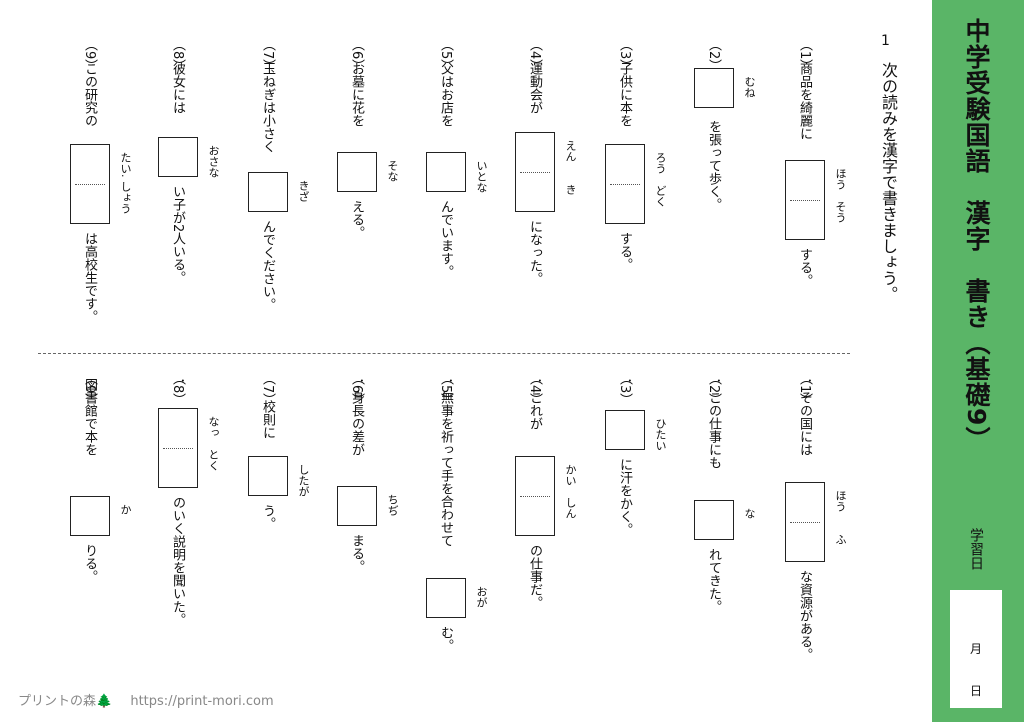 The width and height of the screenshot is (1024, 722). Describe the element at coordinates (534, 389) in the screenshot. I see `question-number: （4）` at that location.